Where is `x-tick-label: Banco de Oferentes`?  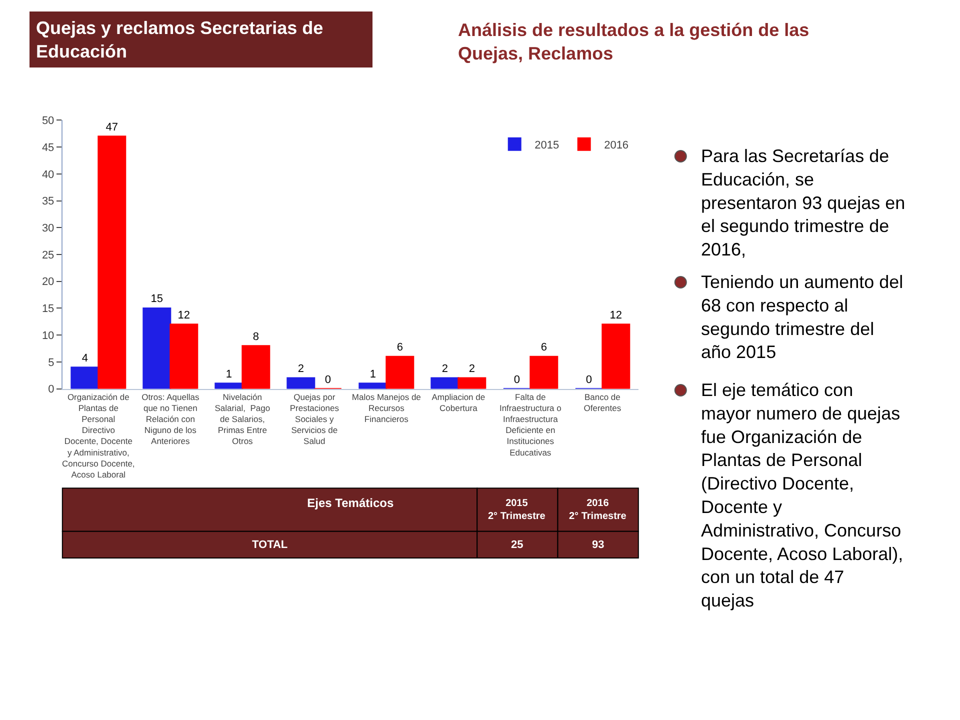 x-tick-label: Banco de Oferentes is located at coordinates (603, 403).